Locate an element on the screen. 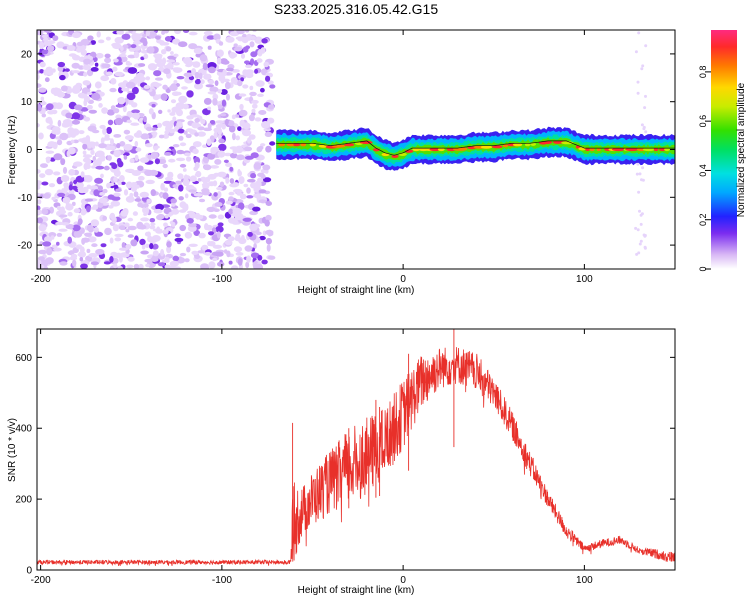 The width and height of the screenshot is (750, 600). y-tick-label: 0 is located at coordinates (29, 571).